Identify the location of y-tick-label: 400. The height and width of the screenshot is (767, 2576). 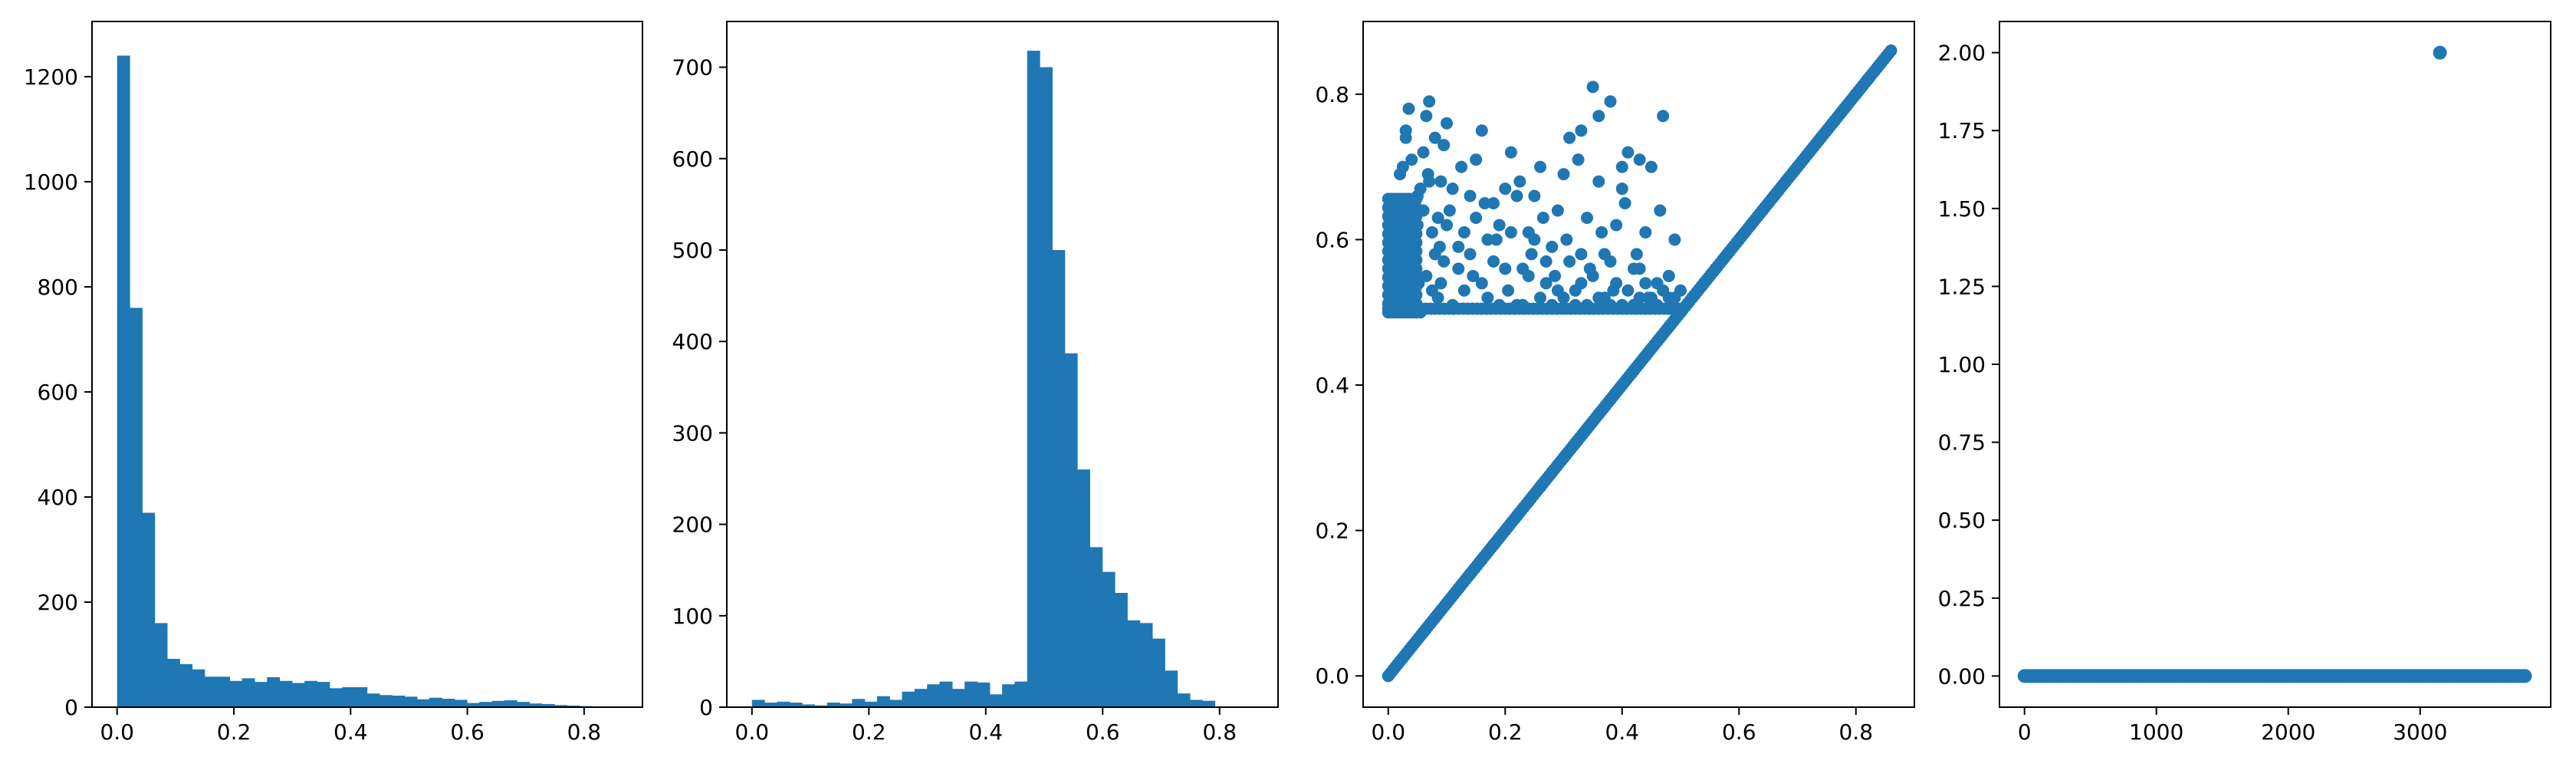
(692, 341).